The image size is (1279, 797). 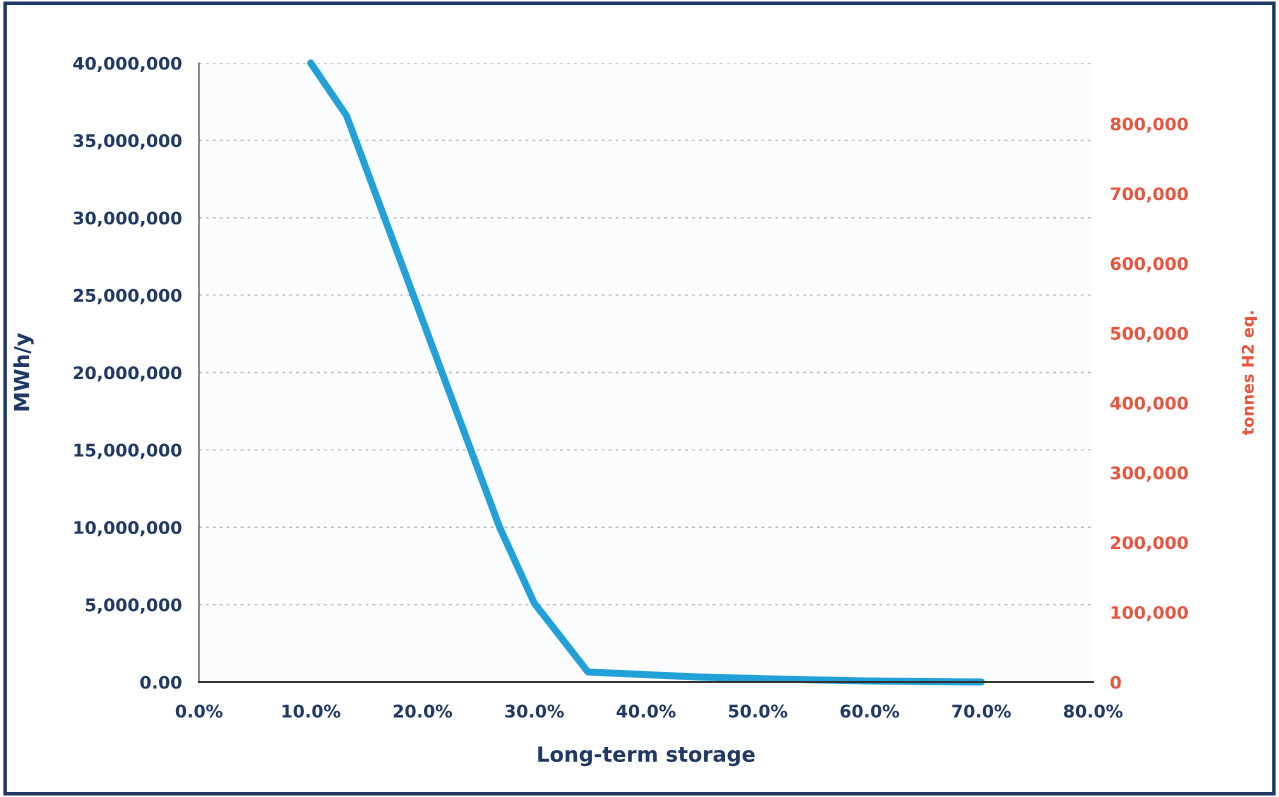 What do you see at coordinates (127, 374) in the screenshot?
I see `y-tick-label: 20,000,000` at bounding box center [127, 374].